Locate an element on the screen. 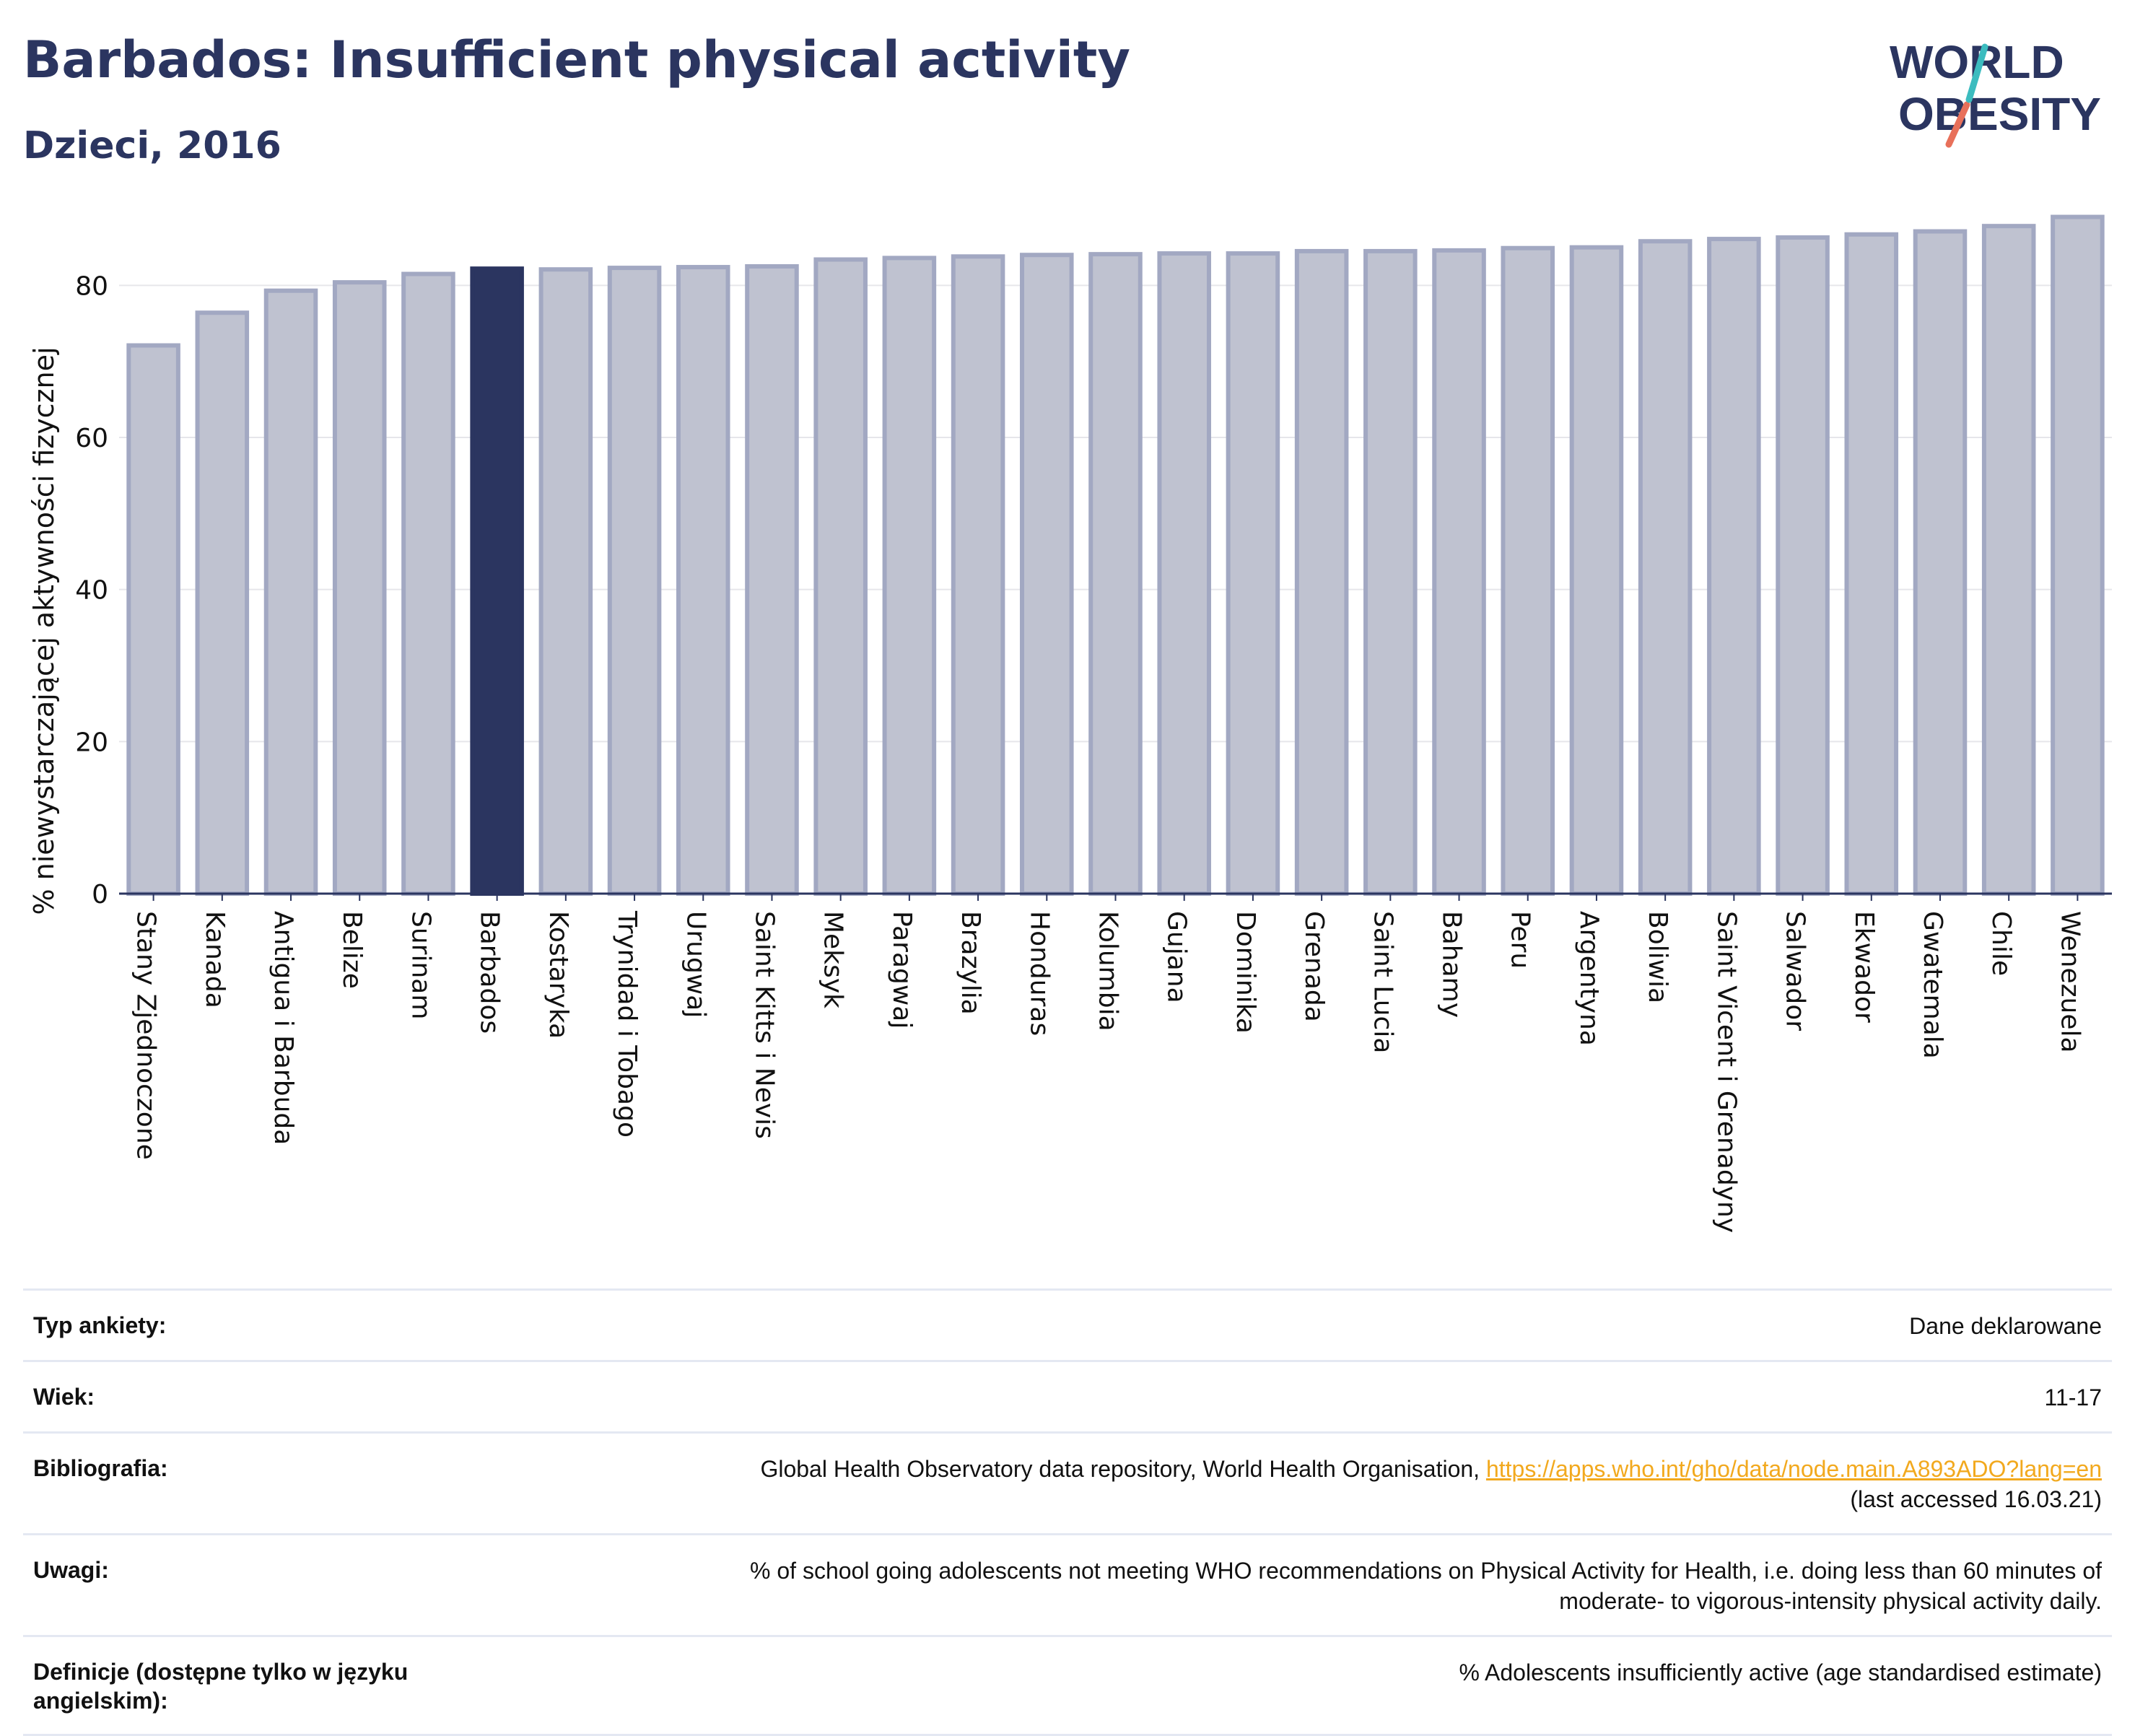 The height and width of the screenshot is (1736, 2135). x-tick-label: Saint Kitts i Nevis is located at coordinates (764, 1025).